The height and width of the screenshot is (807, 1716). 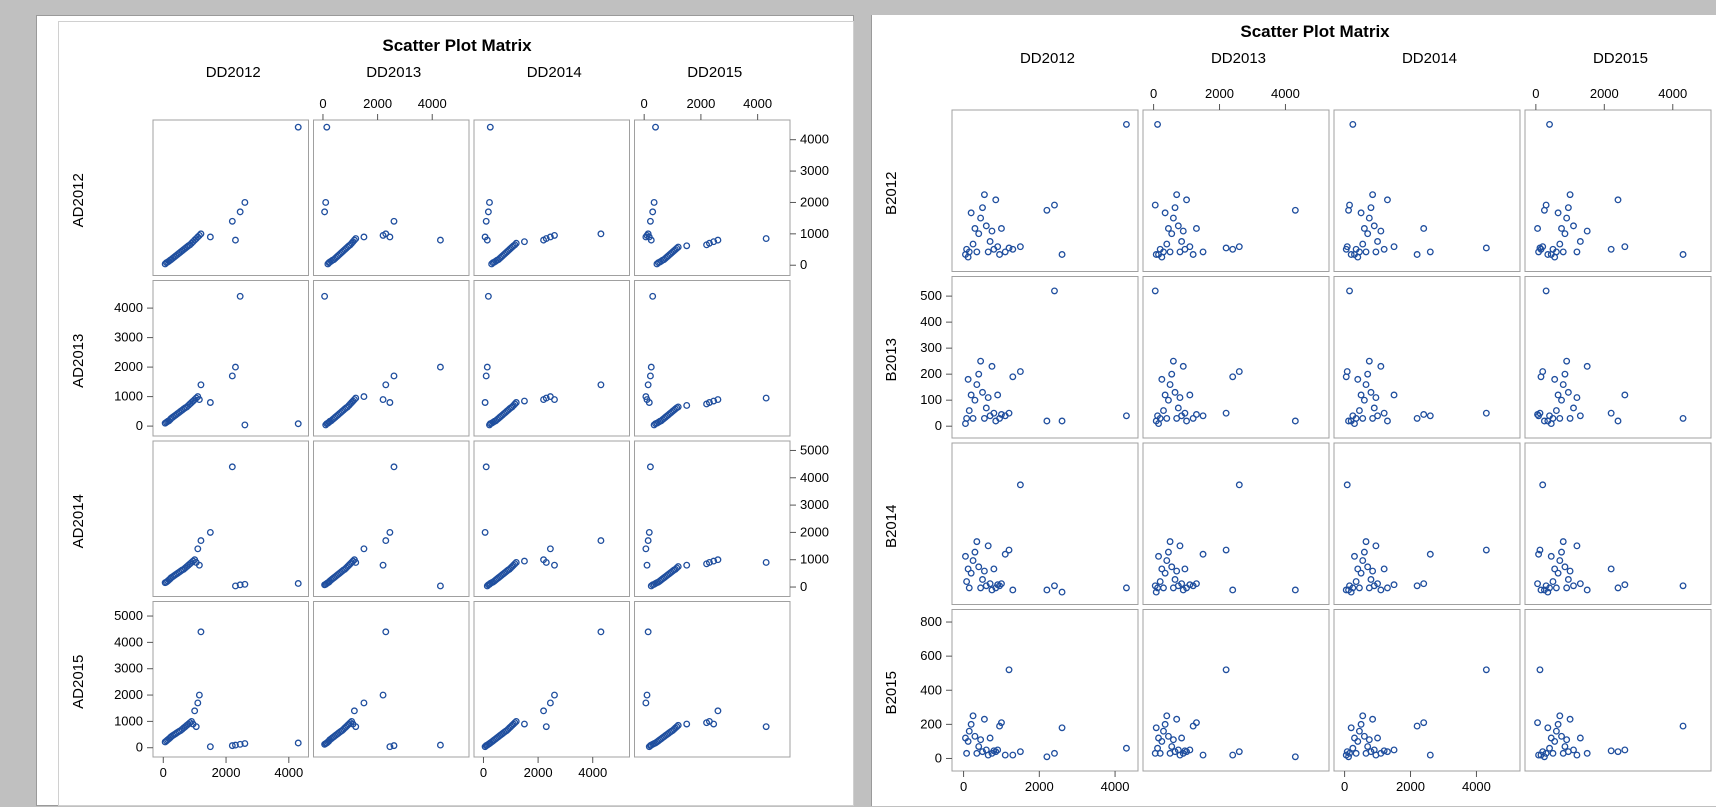 I want to click on y-tick-label: 4000, so click(x=814, y=477).